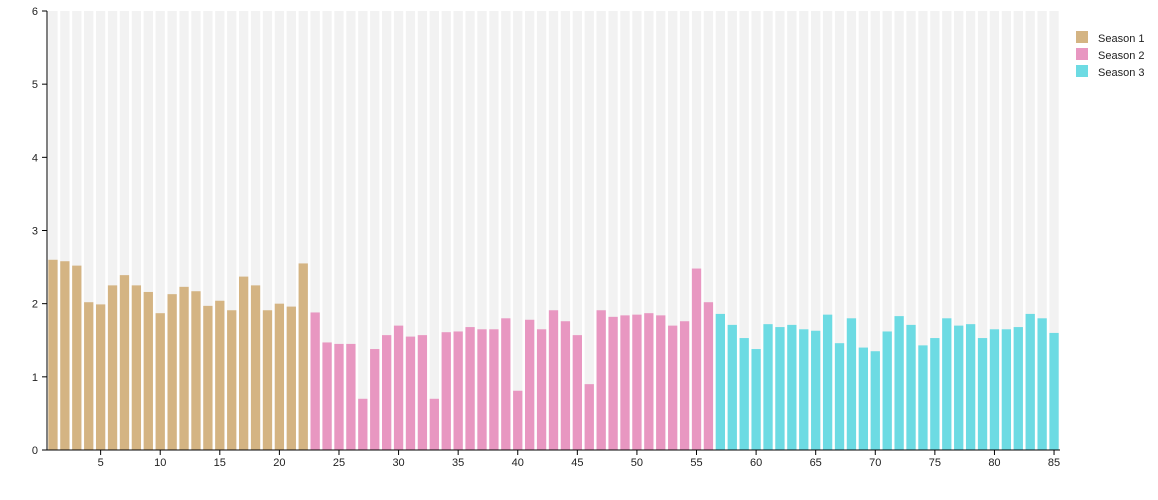 This screenshot has width=1158, height=500. I want to click on x-tick-label: 25, so click(339, 463).